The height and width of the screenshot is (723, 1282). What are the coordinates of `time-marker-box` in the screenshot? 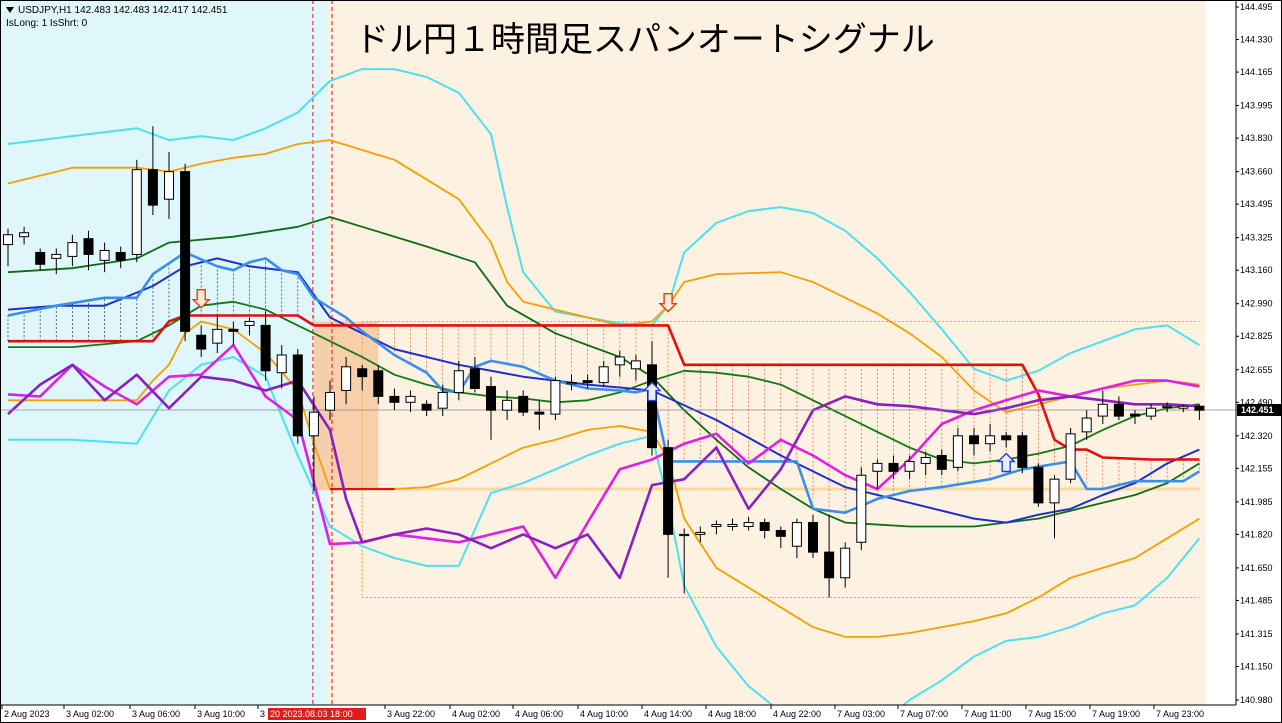 It's located at (317, 714).